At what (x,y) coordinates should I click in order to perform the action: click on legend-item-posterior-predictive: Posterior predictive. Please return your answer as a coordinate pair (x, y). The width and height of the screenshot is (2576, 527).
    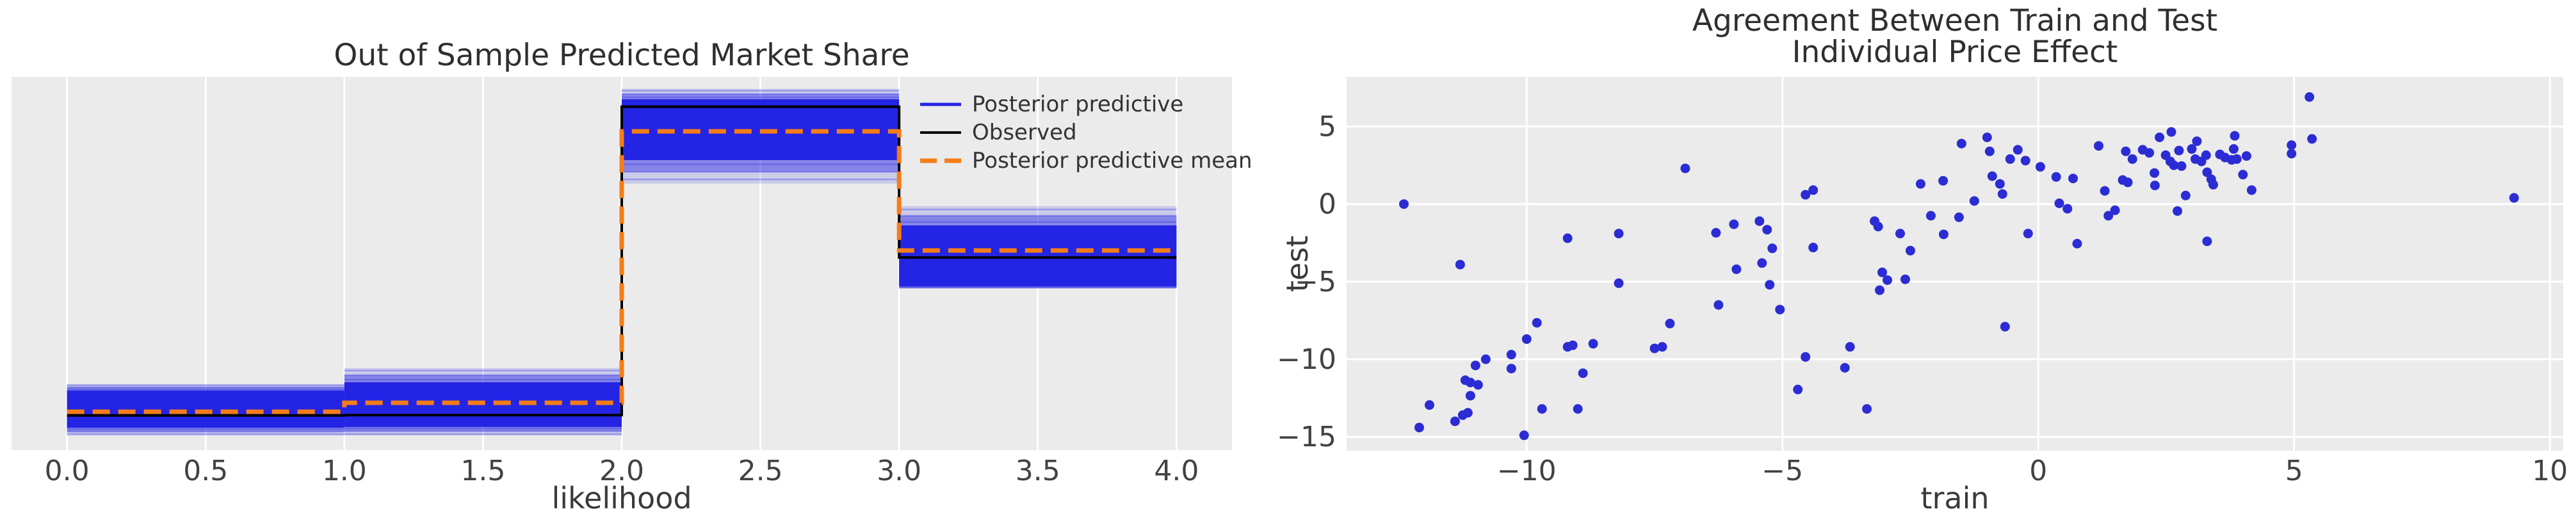
    Looking at the image, I should click on (1078, 105).